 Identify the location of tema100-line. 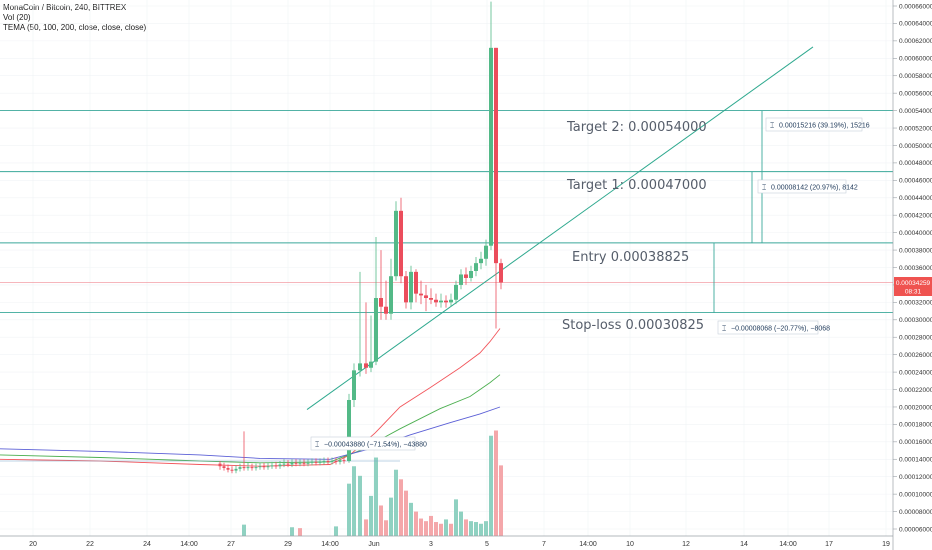
(250, 419).